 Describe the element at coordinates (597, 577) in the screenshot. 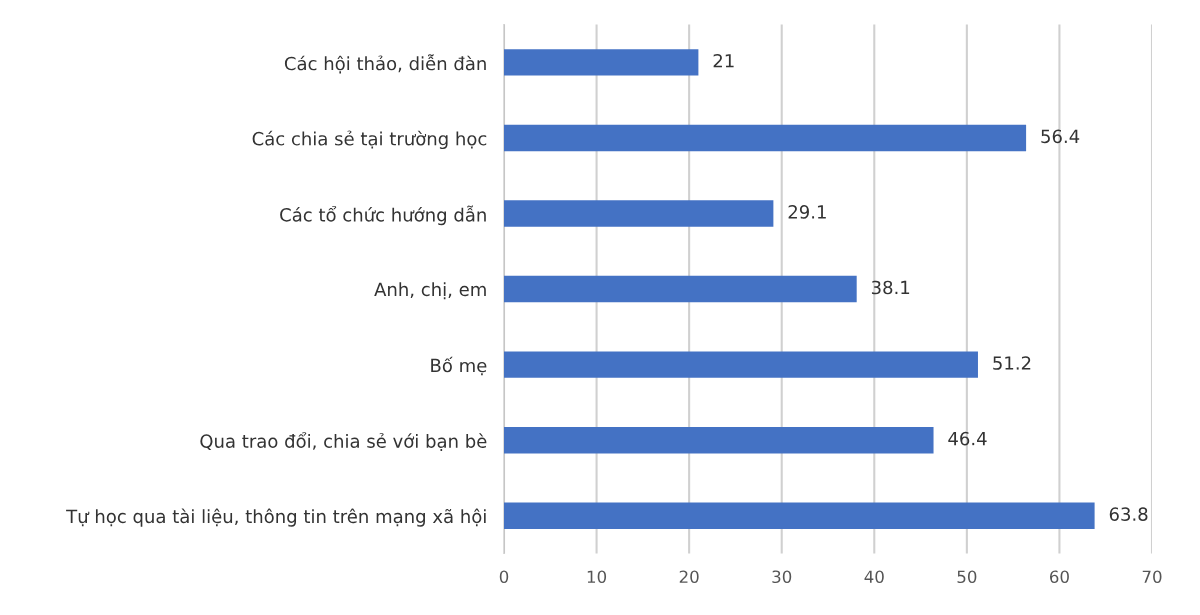

I see `x-tick-label: 10` at that location.